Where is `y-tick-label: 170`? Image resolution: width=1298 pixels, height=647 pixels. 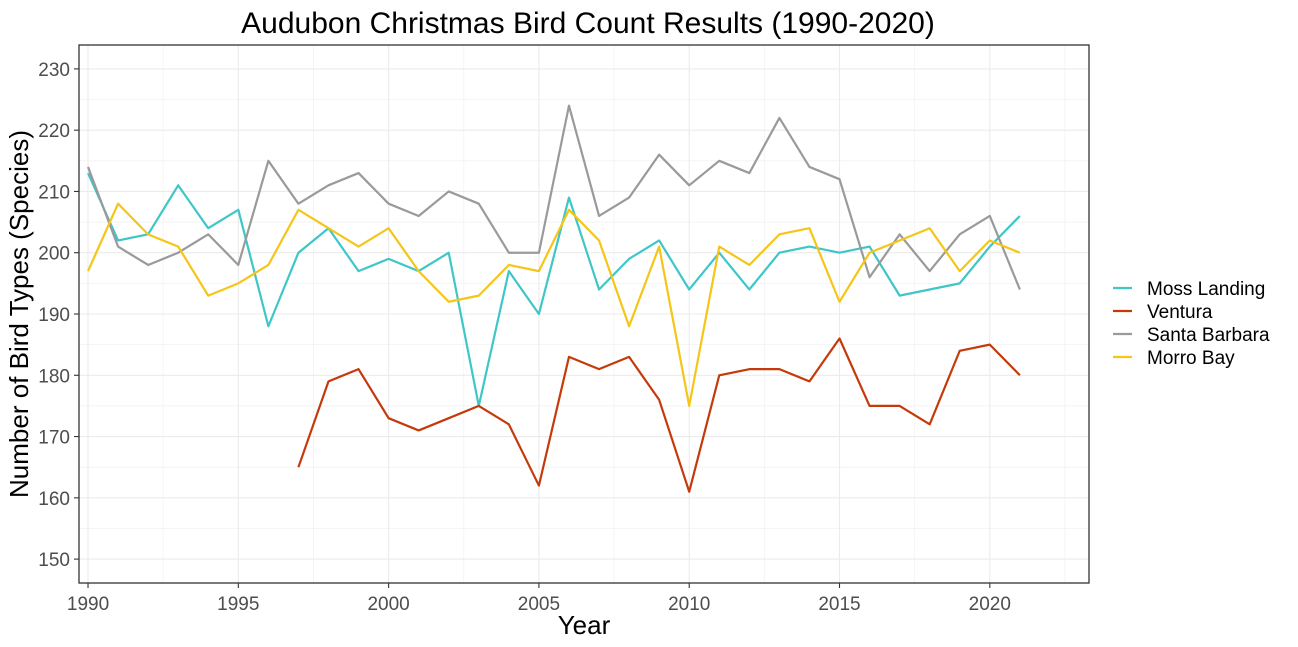
y-tick-label: 170 is located at coordinates (54, 438).